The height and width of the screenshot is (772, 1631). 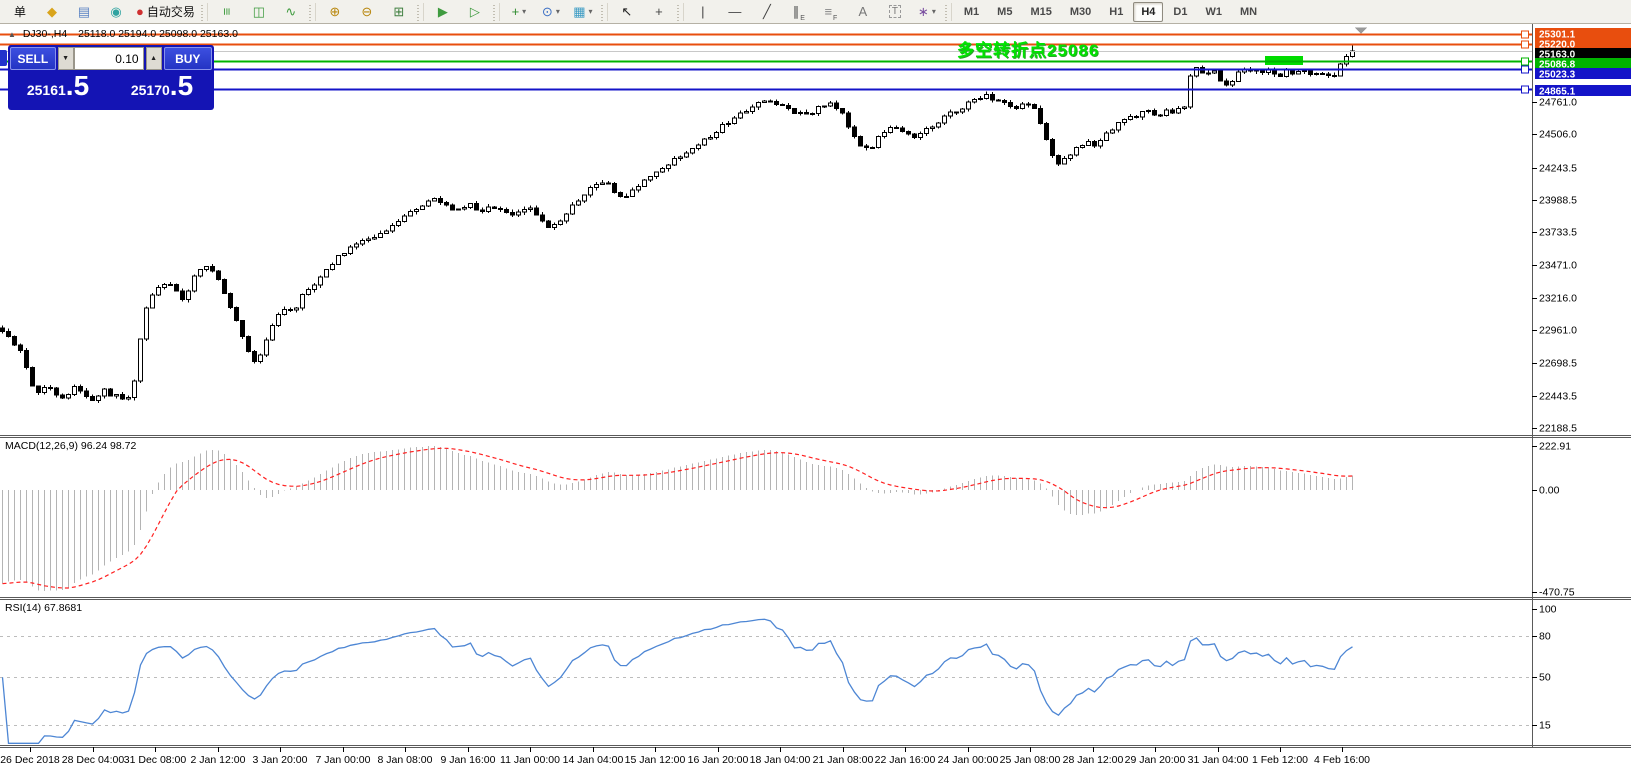 I want to click on autotrading-button-label: 自动交易, so click(x=170, y=12).